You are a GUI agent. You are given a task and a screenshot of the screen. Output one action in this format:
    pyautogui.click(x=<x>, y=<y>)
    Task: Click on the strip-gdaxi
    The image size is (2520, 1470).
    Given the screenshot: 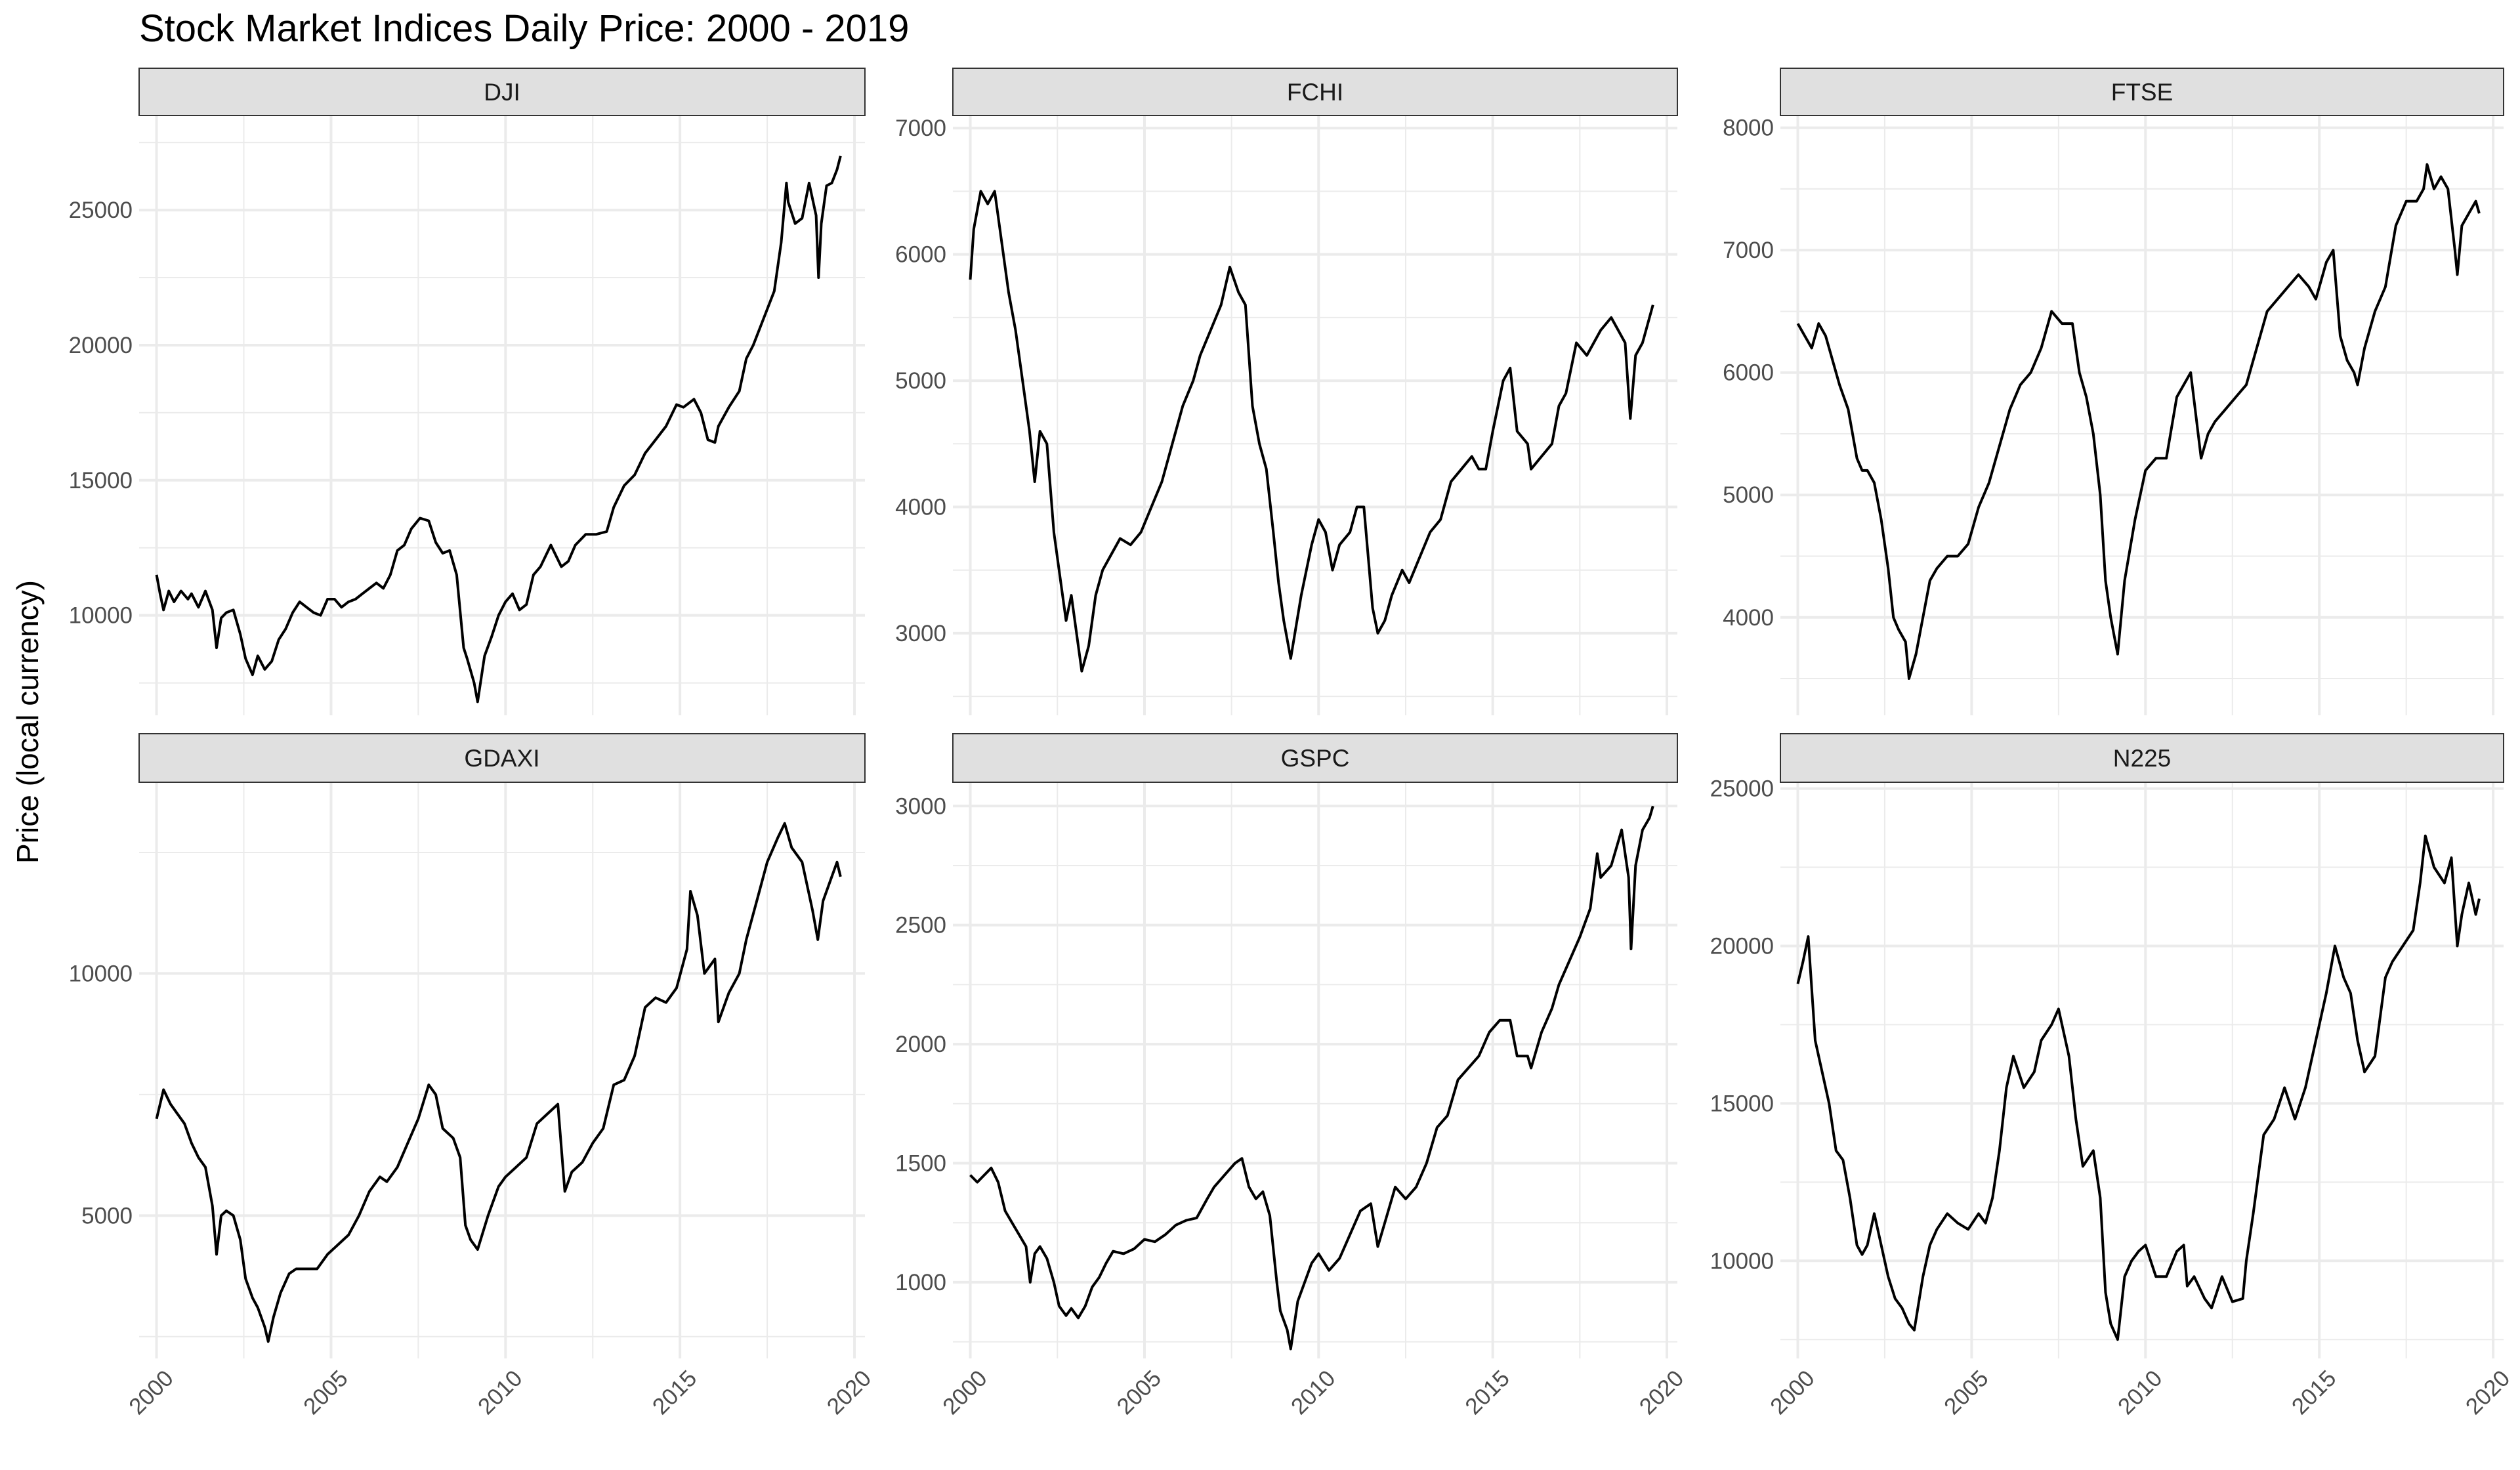 What is the action you would take?
    pyautogui.click(x=502, y=758)
    